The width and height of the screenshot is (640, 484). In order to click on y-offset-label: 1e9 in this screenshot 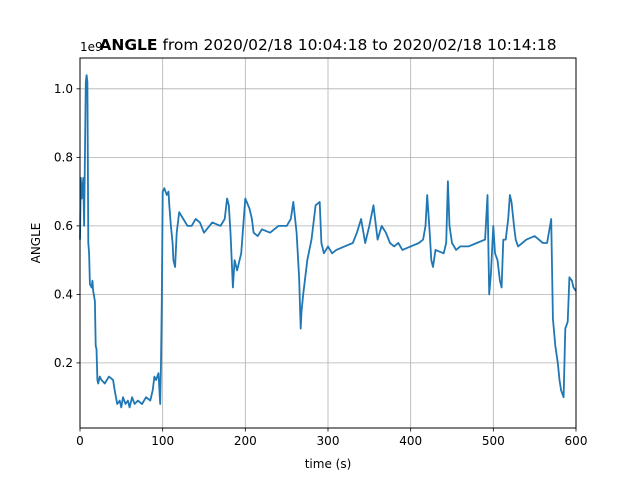, I will do `click(91, 47)`.